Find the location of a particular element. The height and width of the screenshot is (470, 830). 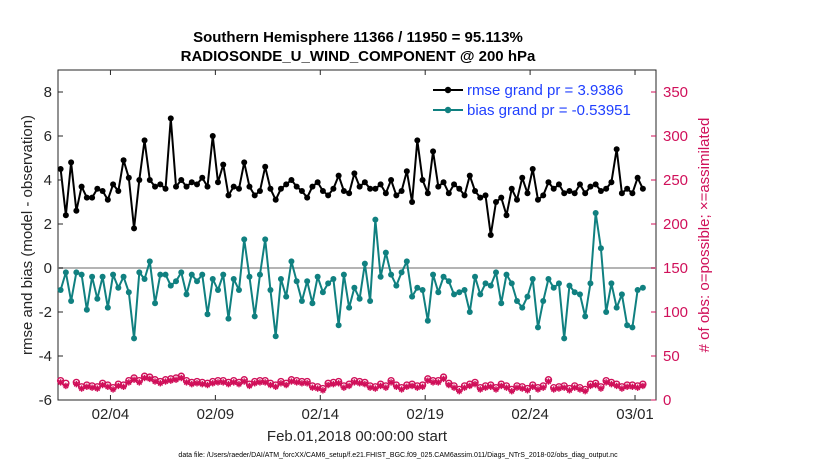

y-tick-label-right: 350 is located at coordinates (675, 92).